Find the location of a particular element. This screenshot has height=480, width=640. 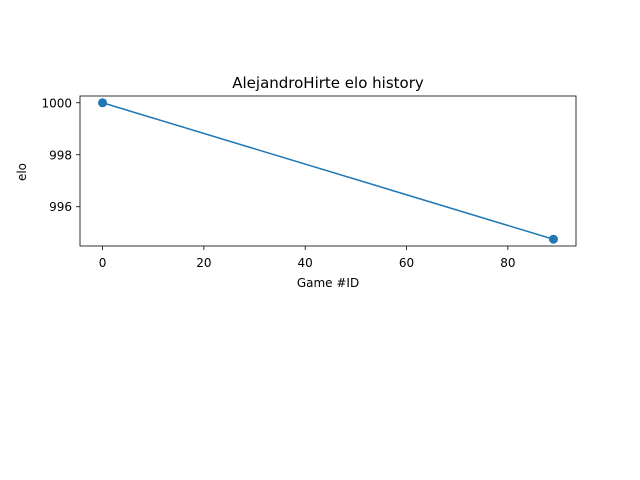

x-tick-label: 40 is located at coordinates (305, 263).